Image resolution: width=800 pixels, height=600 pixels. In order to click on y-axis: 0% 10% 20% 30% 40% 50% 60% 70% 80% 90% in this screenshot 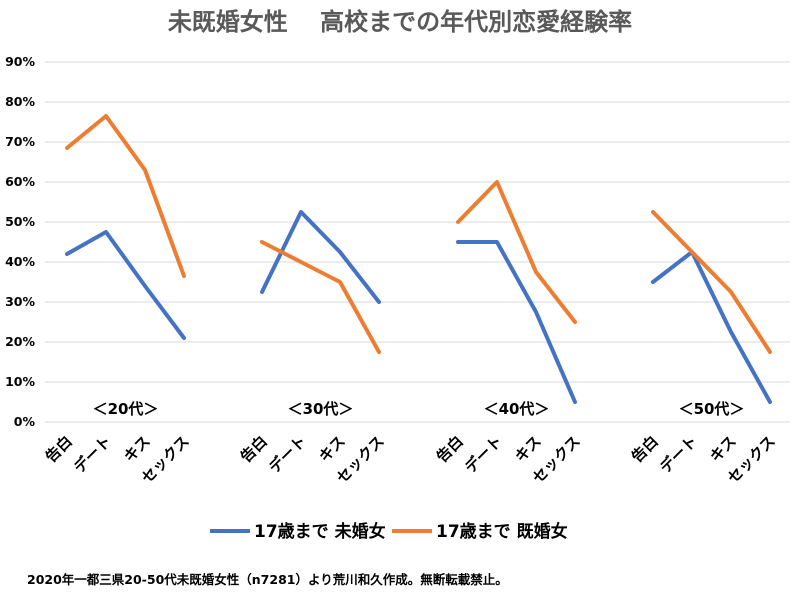, I will do `click(20, 241)`.